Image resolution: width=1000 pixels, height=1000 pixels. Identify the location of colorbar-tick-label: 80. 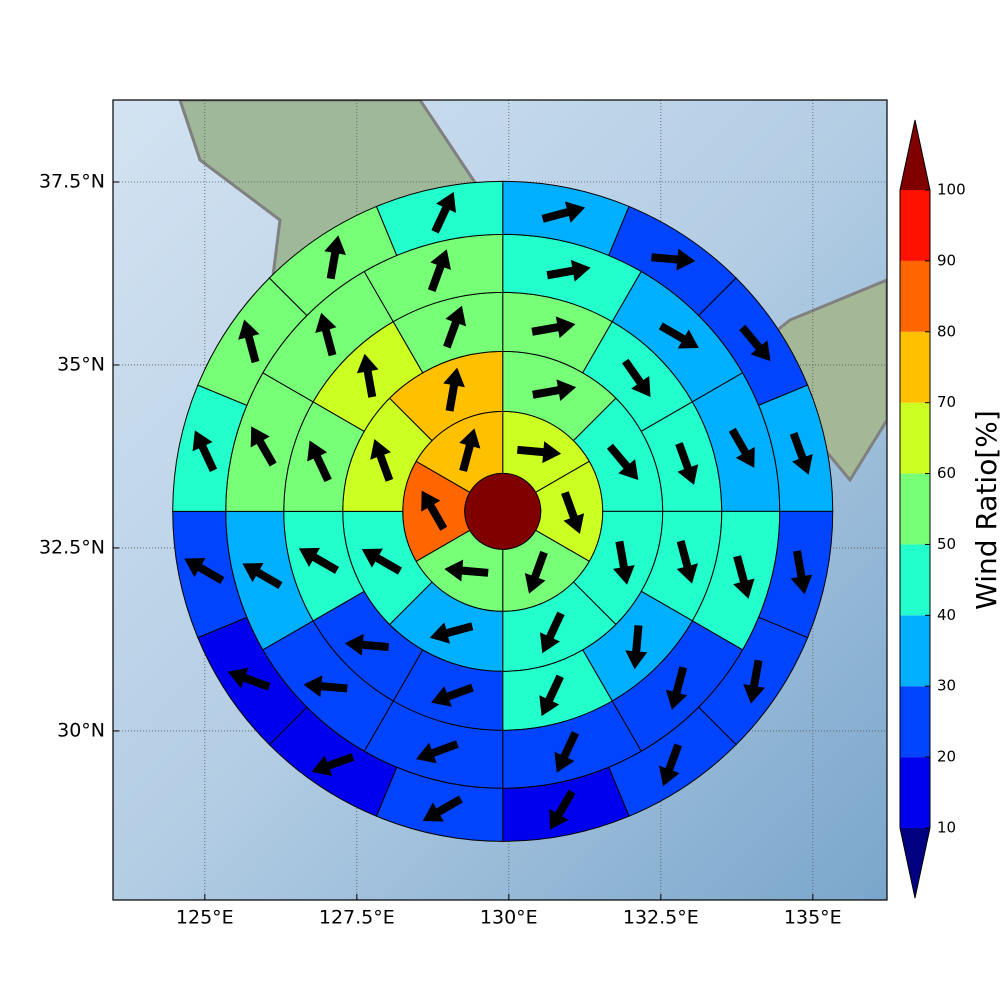
(946, 331).